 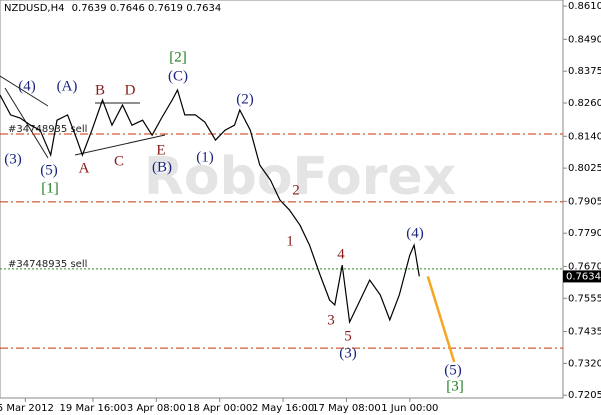 I want to click on y-tick-label: 0.7205, so click(x=584, y=395).